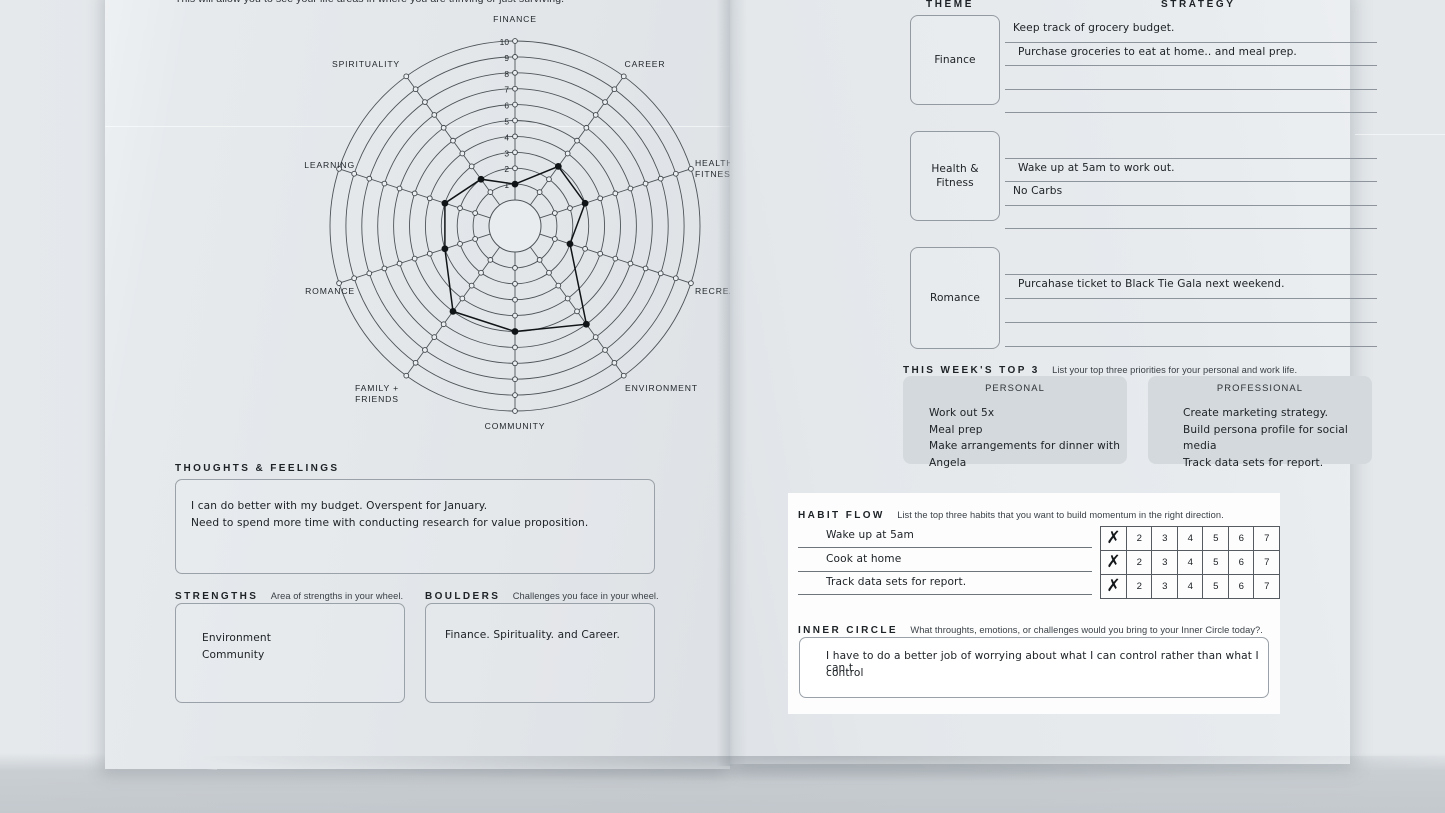  I want to click on theme-box-0: Finance, so click(955, 60).